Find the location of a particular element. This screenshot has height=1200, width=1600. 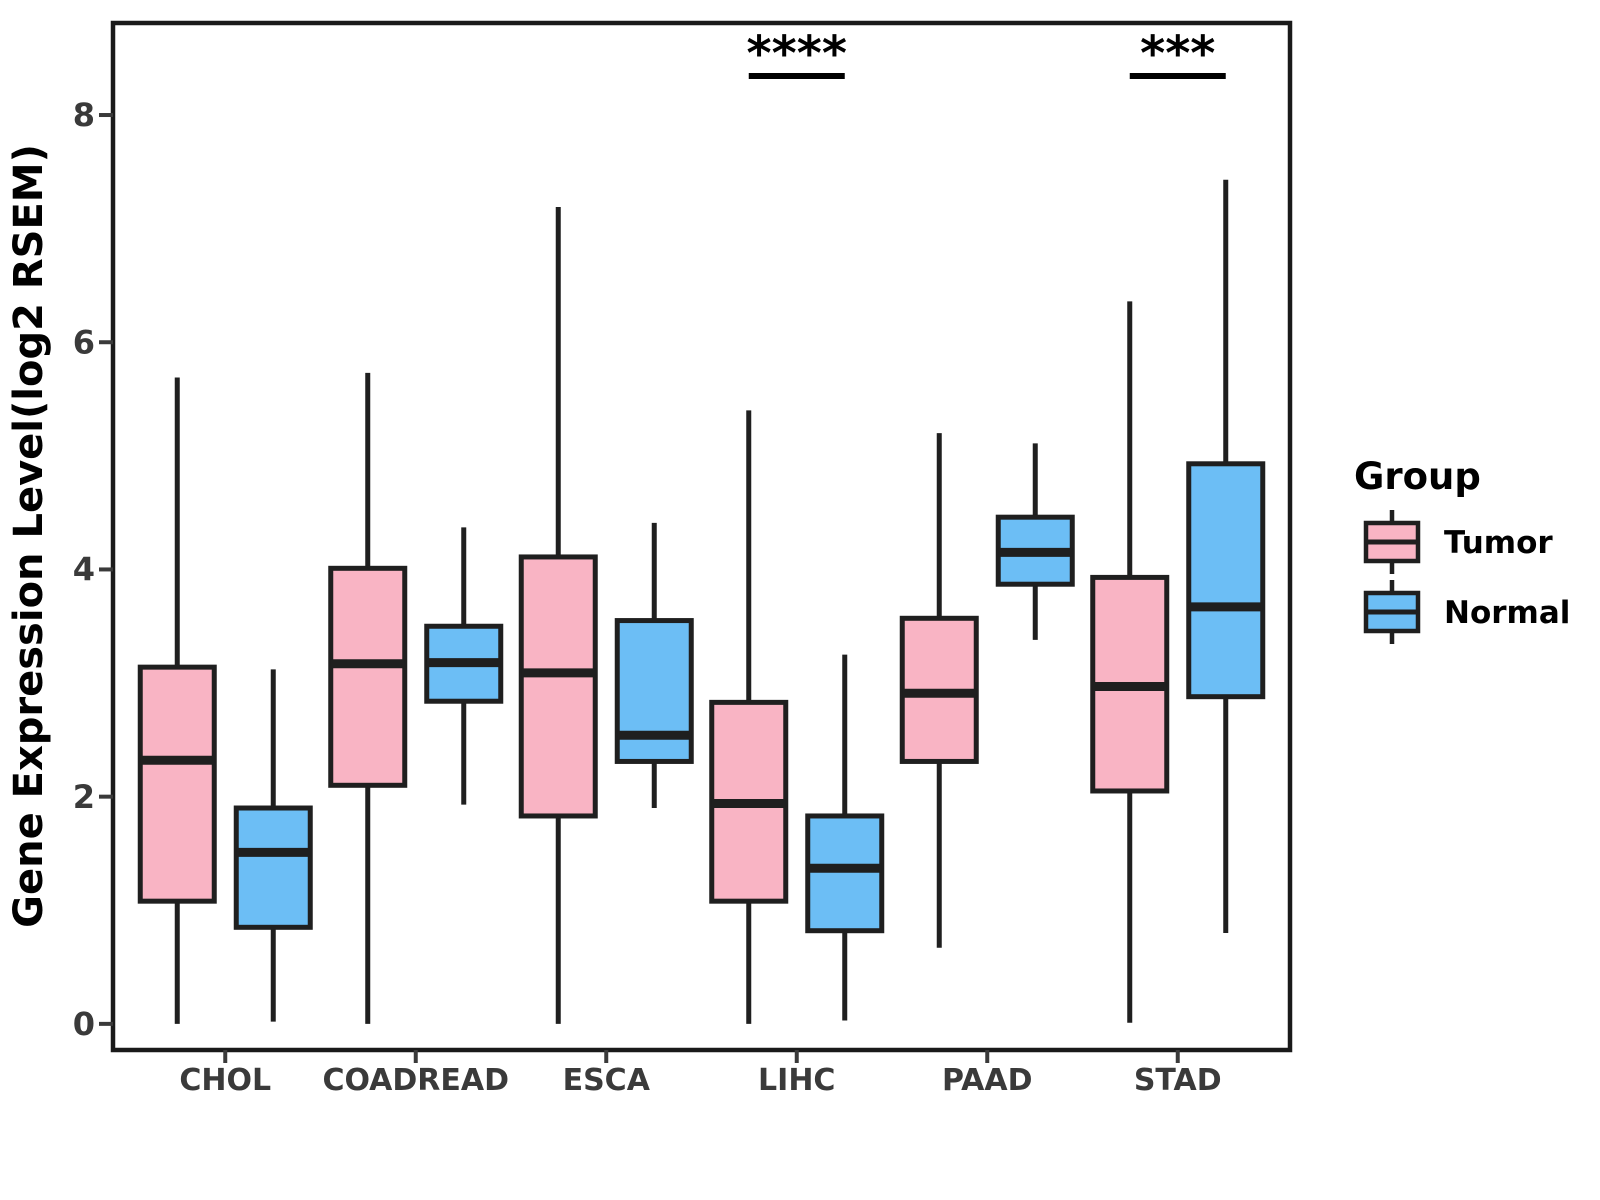

legend-label: Tumor is located at coordinates (1498, 543).